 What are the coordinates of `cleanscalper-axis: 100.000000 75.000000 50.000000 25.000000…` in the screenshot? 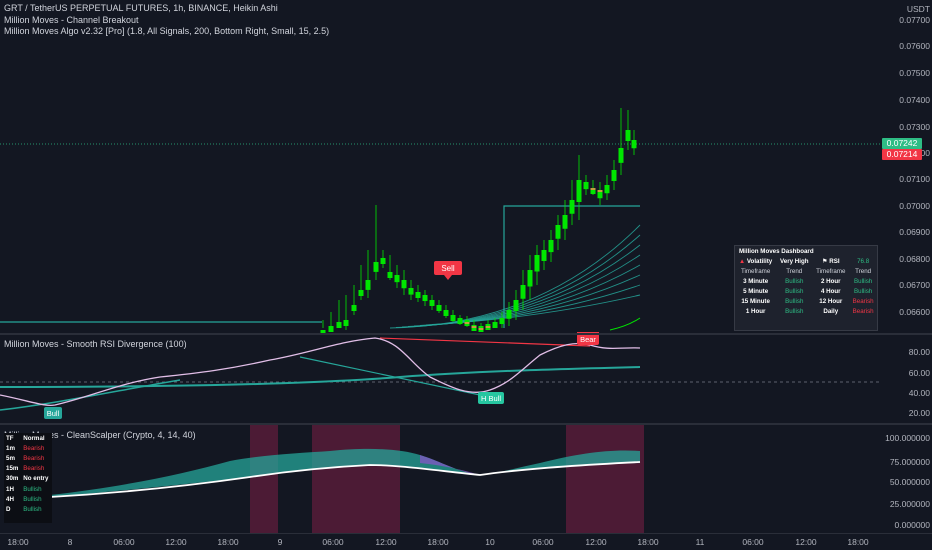 It's located at (907, 479).